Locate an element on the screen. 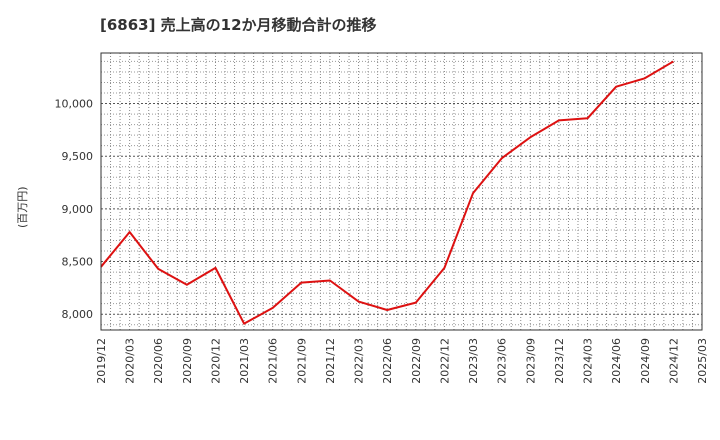 The height and width of the screenshot is (440, 720). chart-title: [6863] 売上高の12か月移動合計の推移 is located at coordinates (238, 25).